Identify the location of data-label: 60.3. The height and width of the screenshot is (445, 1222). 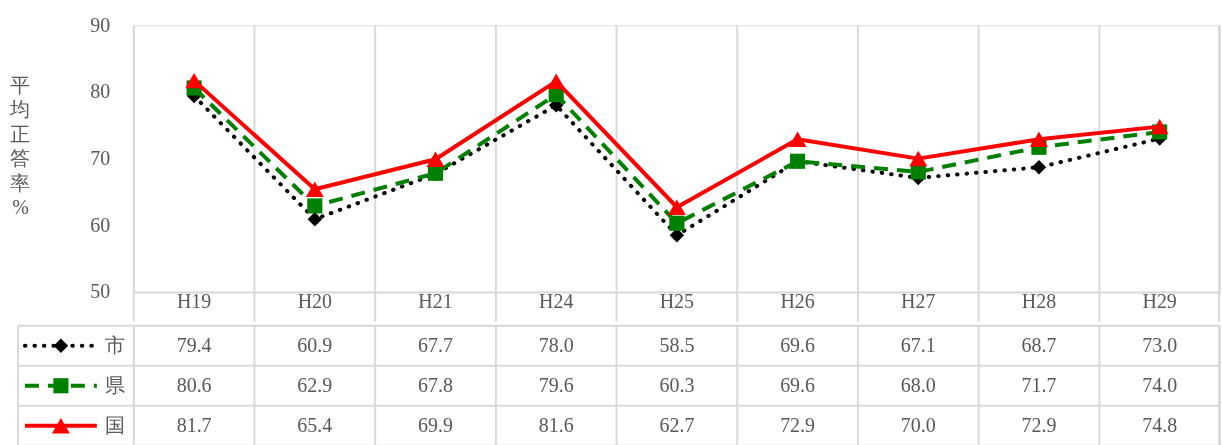
(677, 384).